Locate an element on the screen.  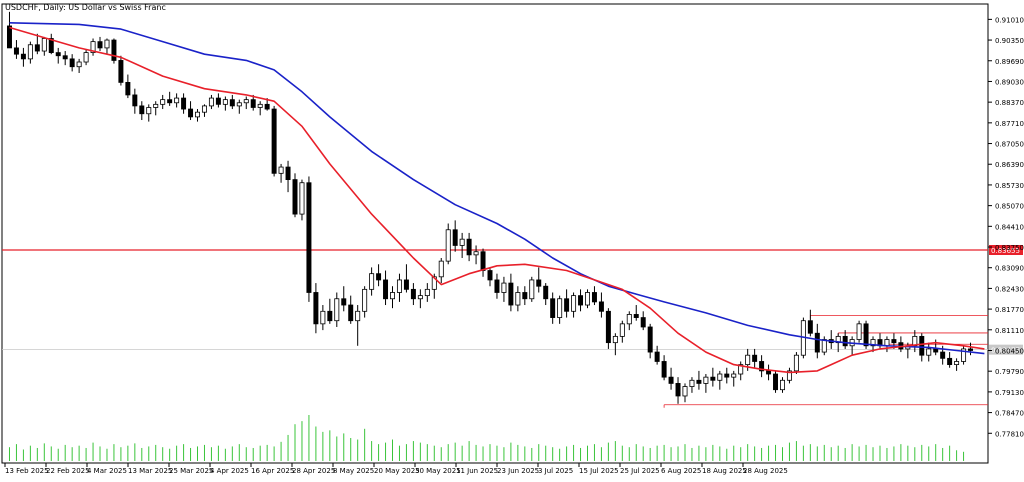
x-tick-label: 4 Mar 2025 is located at coordinates (107, 471).